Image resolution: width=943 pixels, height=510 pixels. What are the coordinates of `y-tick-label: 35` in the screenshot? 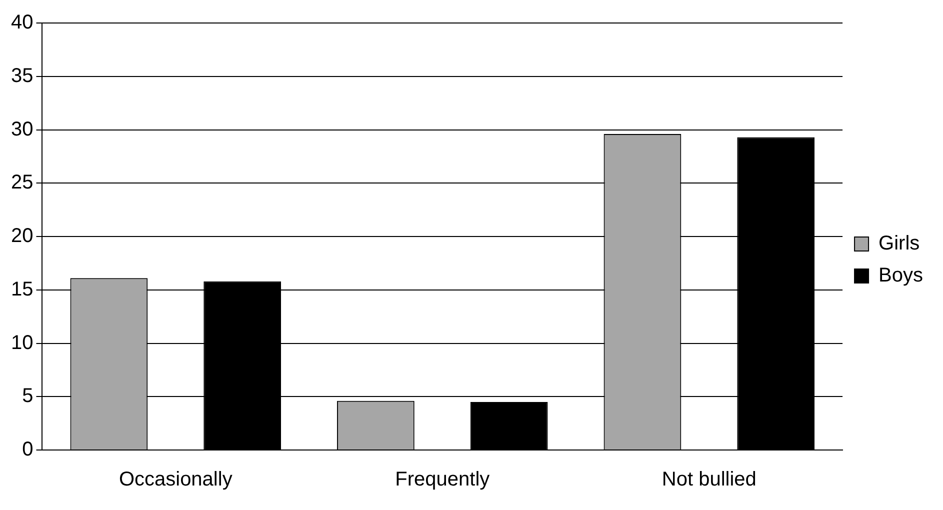 It's located at (22, 75).